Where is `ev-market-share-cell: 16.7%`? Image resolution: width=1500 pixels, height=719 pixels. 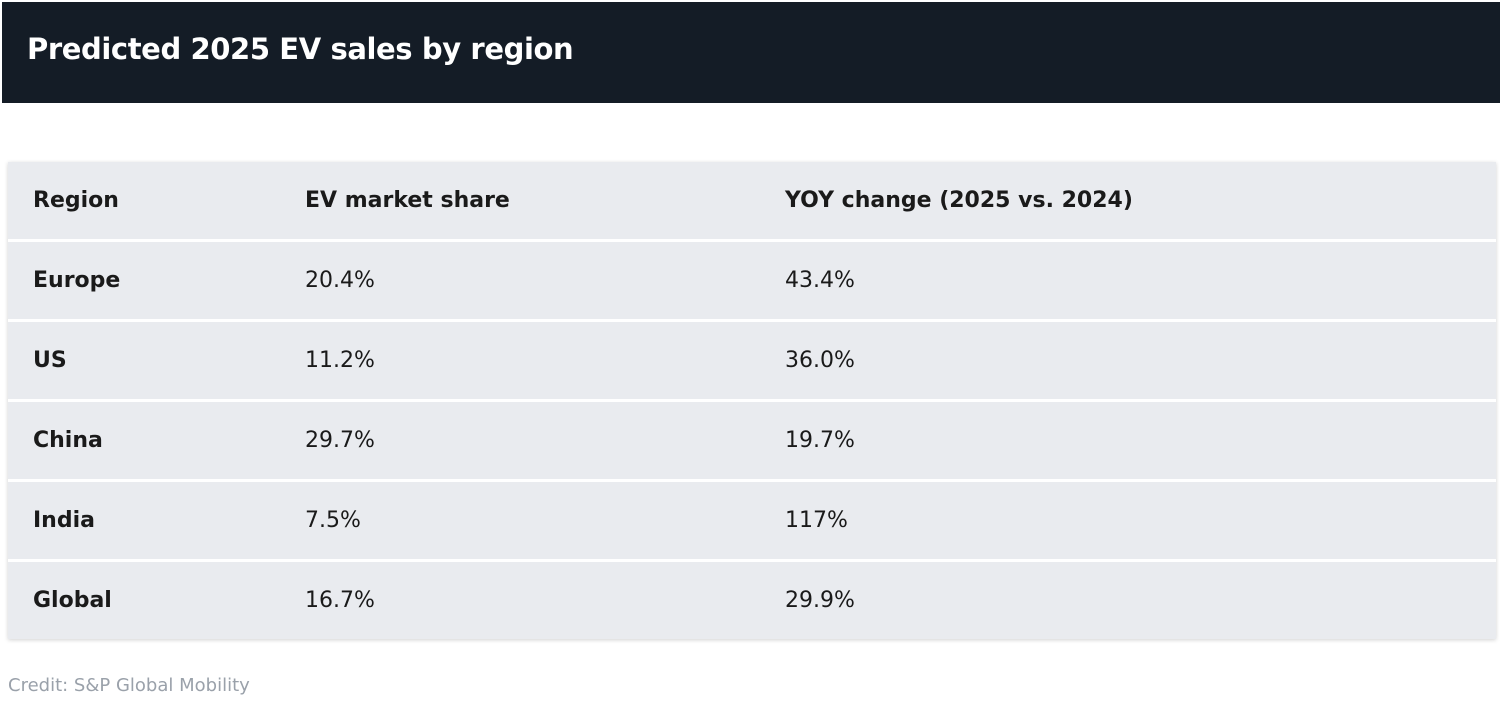
ev-market-share-cell: 16.7% is located at coordinates (340, 600).